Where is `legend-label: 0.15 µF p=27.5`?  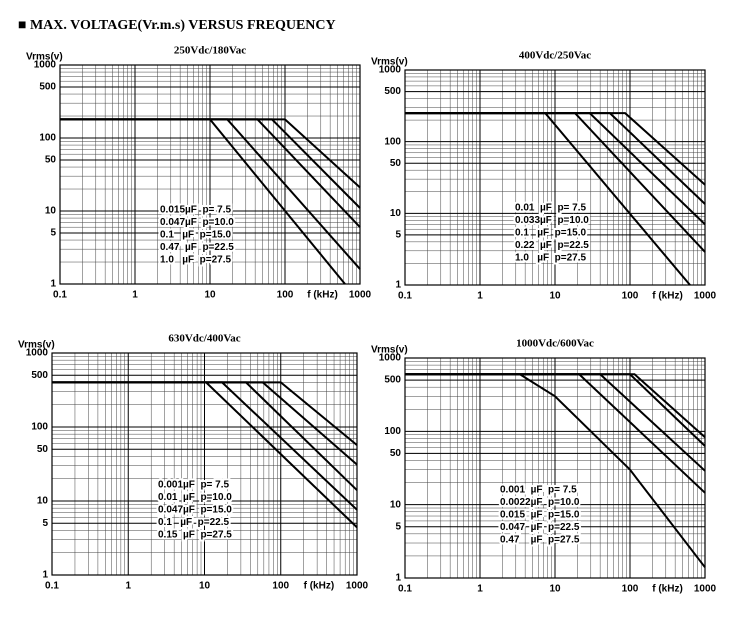
legend-label: 0.15 µF p=27.5 is located at coordinates (195, 535).